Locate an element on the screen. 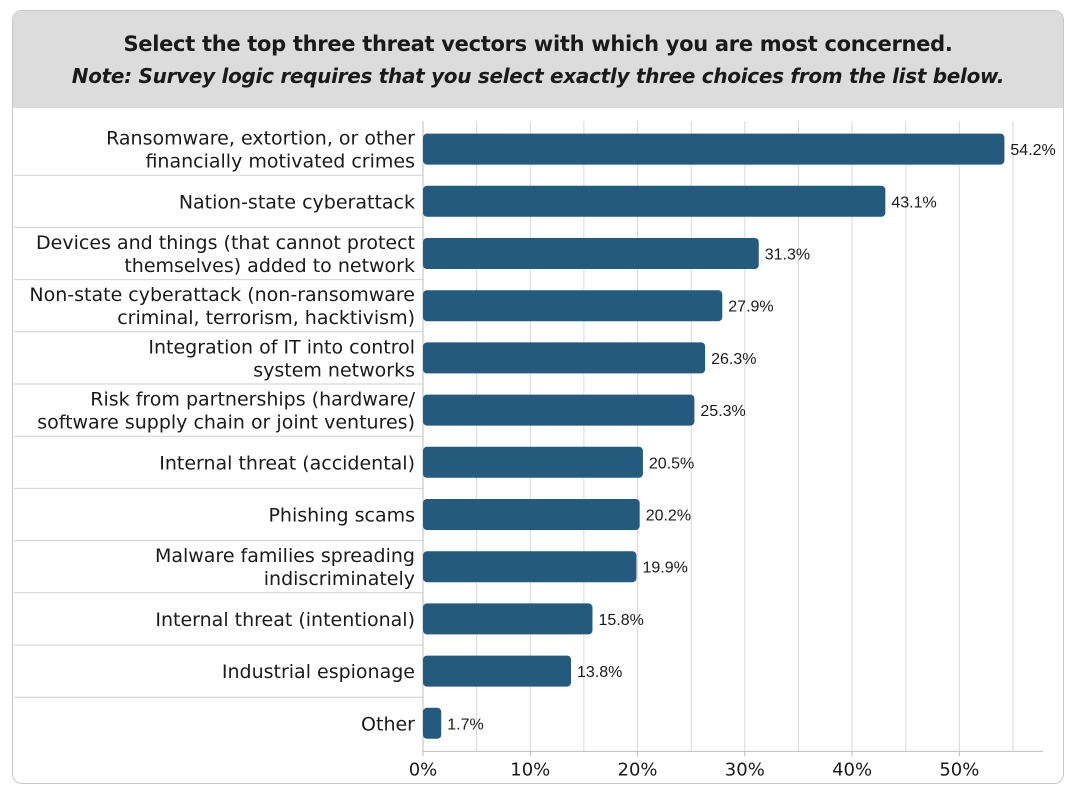 The width and height of the screenshot is (1092, 800). value-label: 13.8% is located at coordinates (599, 672).